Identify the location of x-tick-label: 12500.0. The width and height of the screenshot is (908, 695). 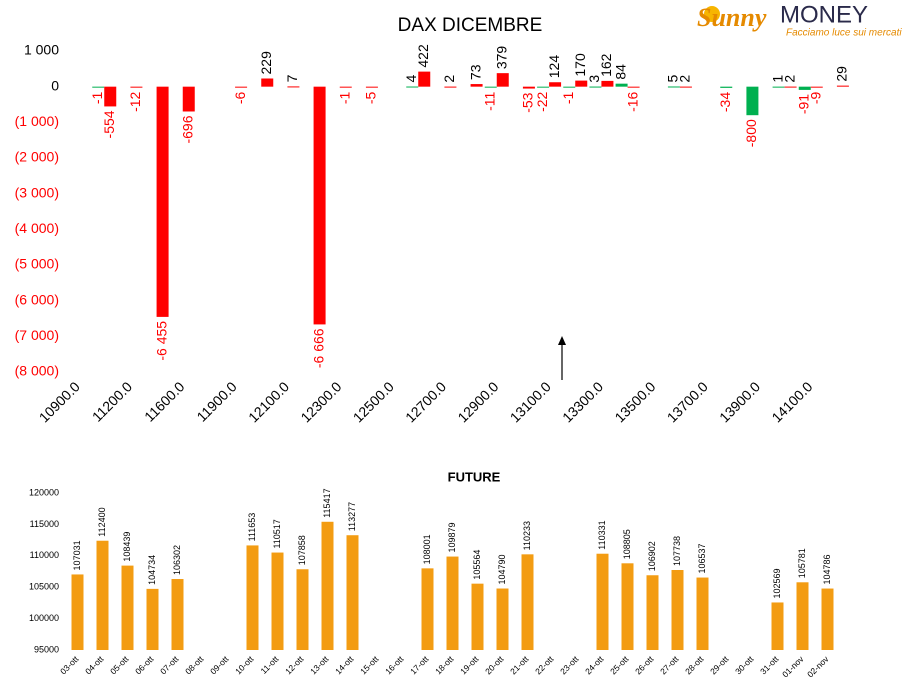
(373, 401).